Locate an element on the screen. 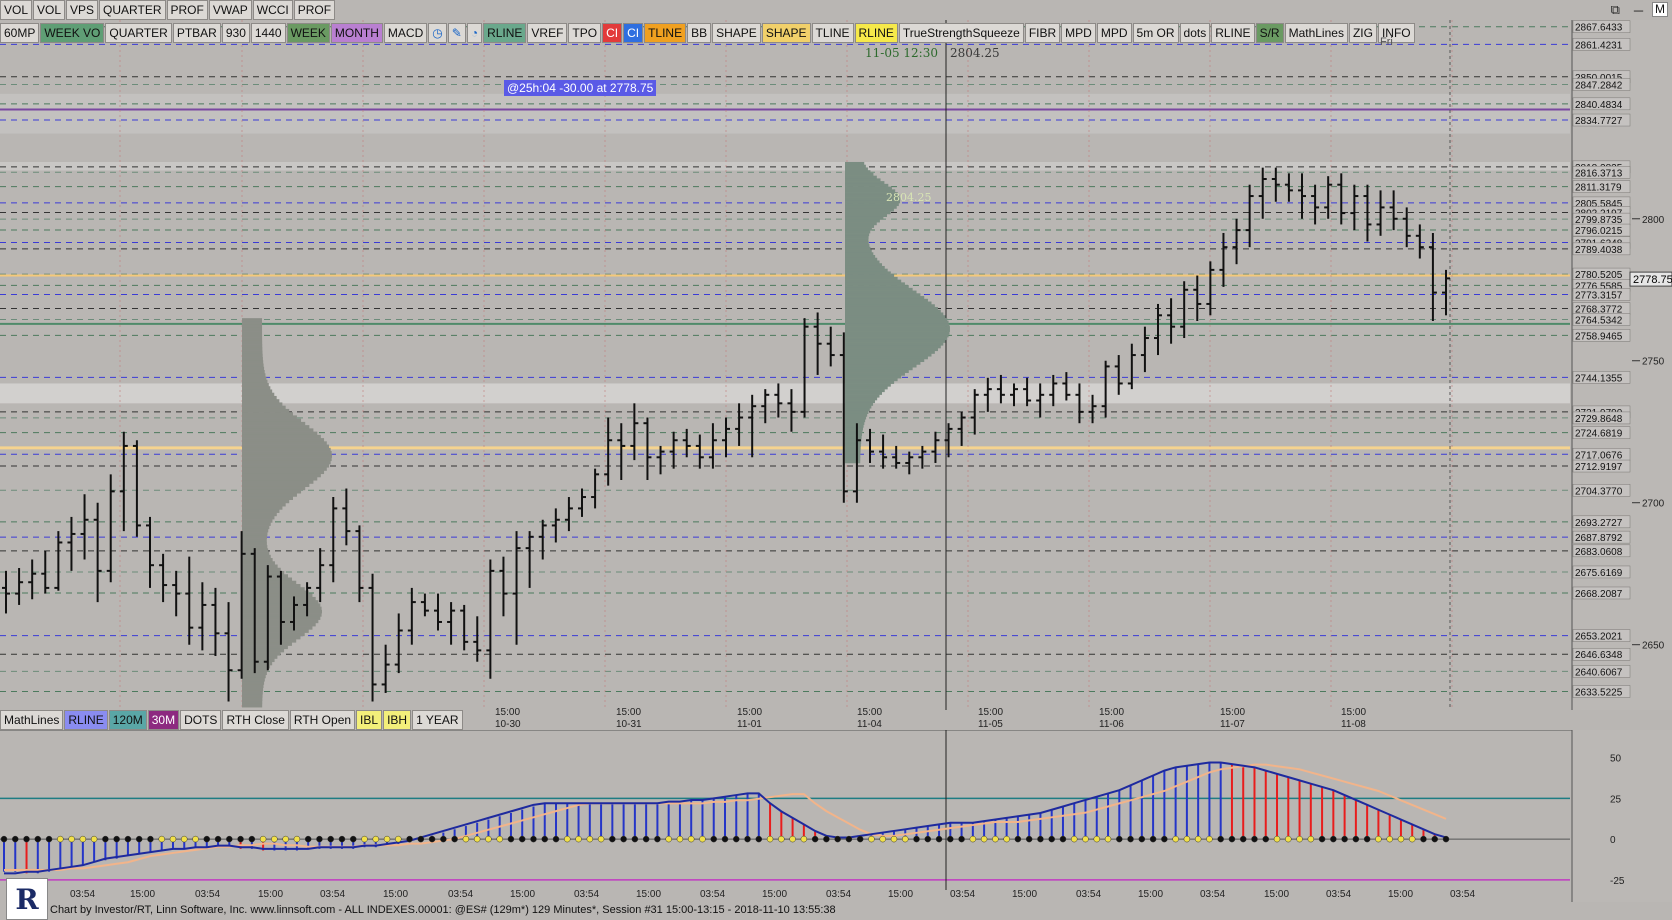 This screenshot has width=1672, height=920. pane-max-tag: M is located at coordinates (1660, 9).